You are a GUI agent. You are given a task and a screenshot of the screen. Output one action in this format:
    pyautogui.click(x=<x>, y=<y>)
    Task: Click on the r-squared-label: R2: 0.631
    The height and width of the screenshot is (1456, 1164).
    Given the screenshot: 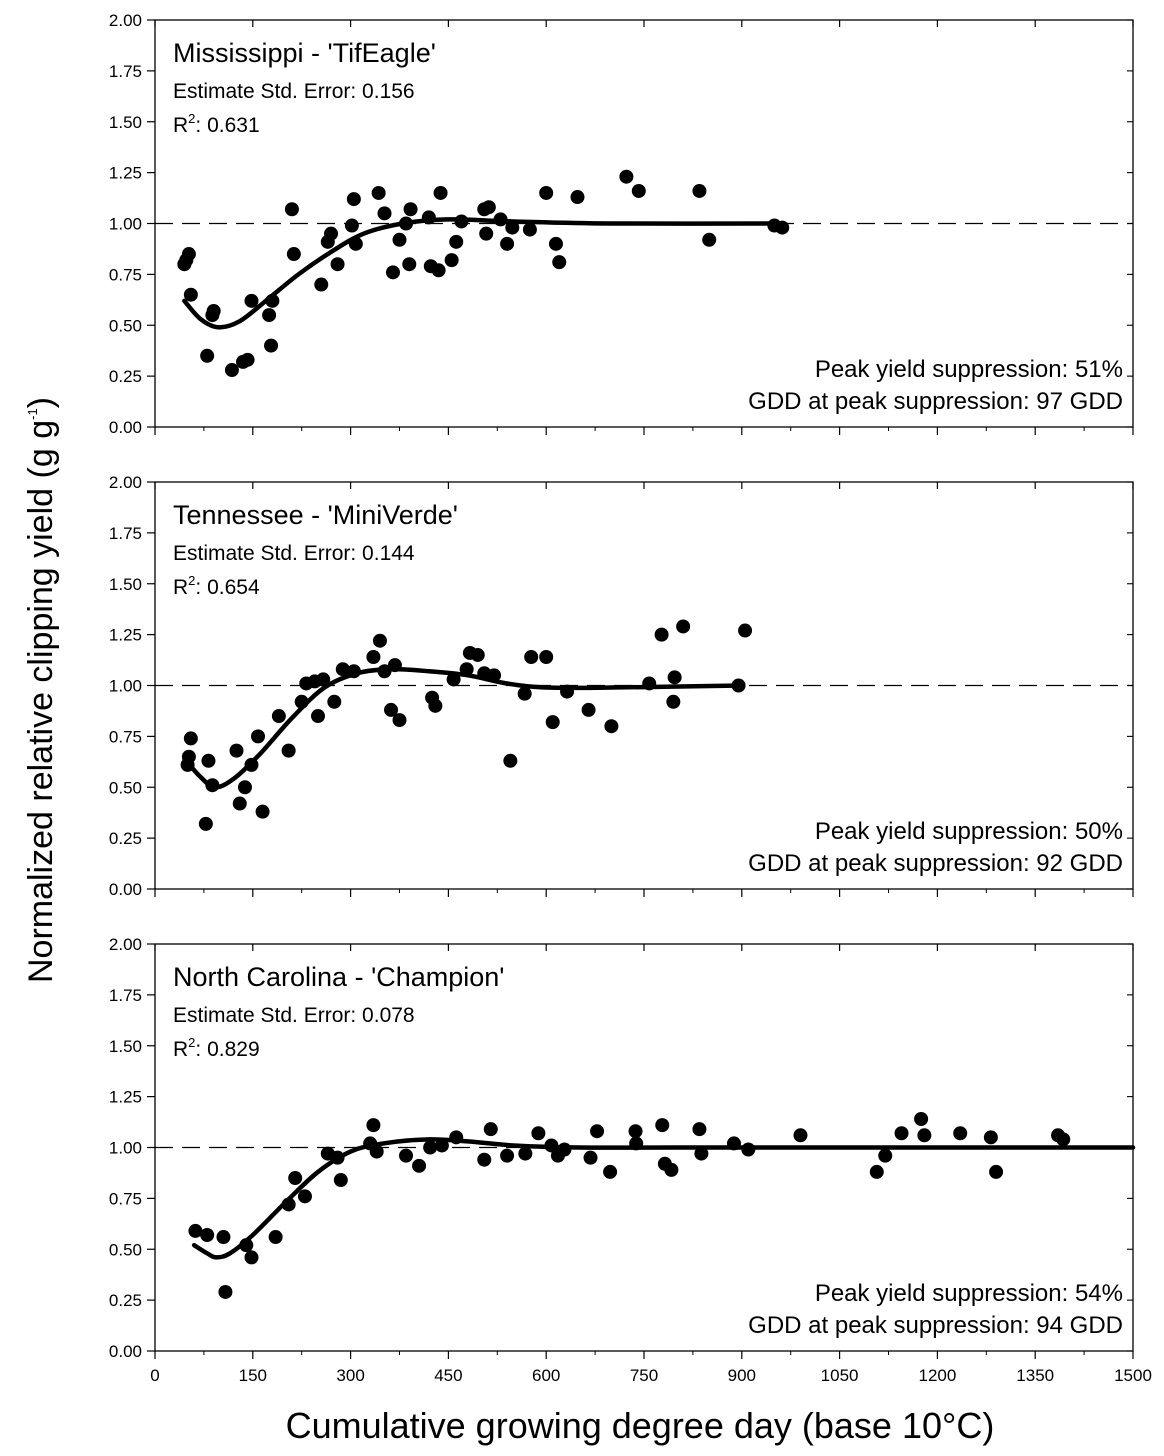 What is the action you would take?
    pyautogui.click(x=216, y=124)
    